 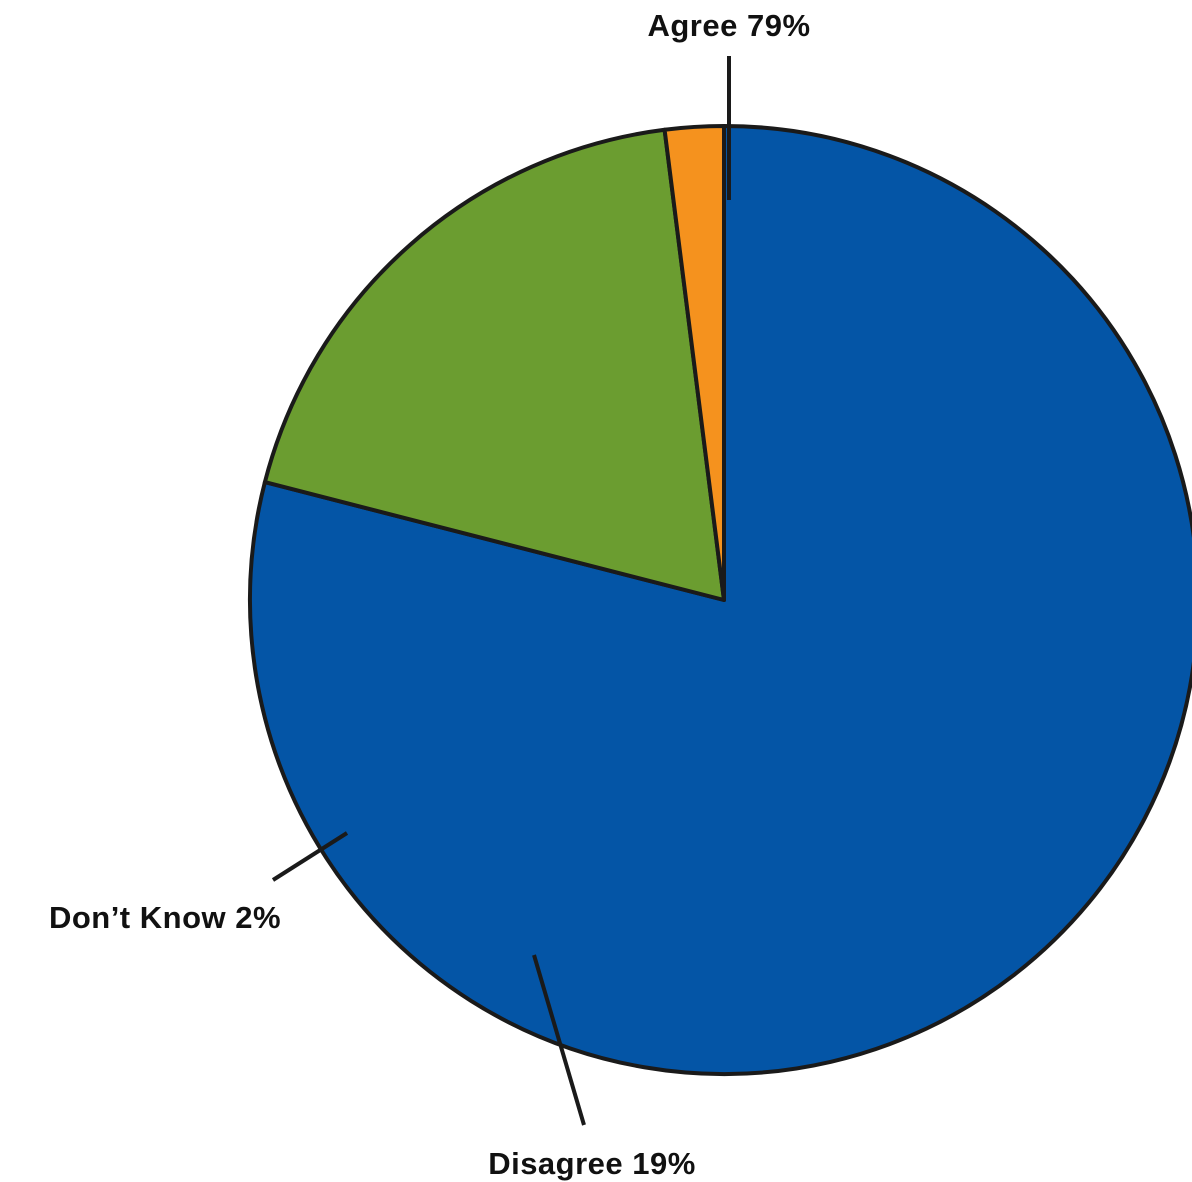 What do you see at coordinates (165, 917) in the screenshot?
I see `slice-label-dont-know: Don’t Know 2%` at bounding box center [165, 917].